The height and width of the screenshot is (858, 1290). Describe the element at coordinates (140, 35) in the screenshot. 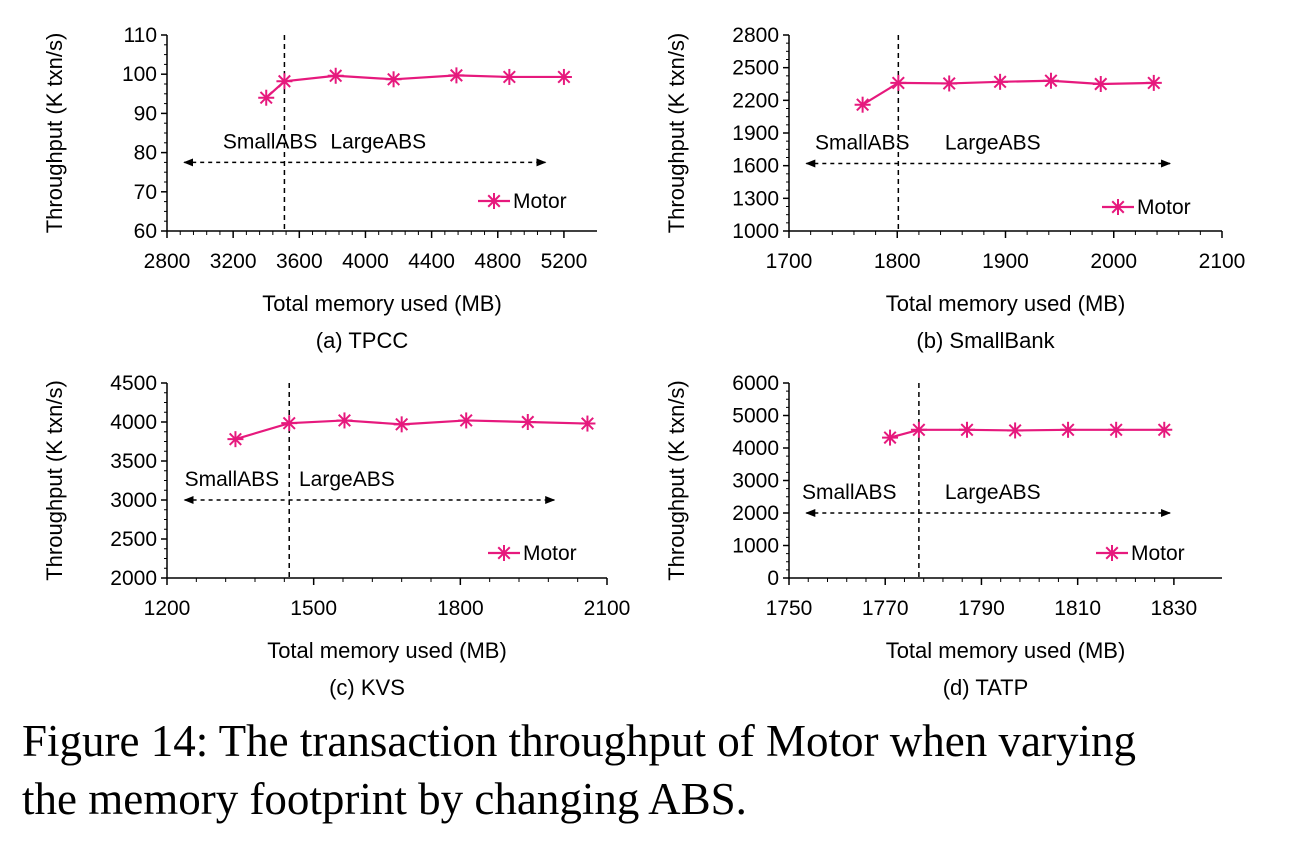

I see `y-tick-label: 110` at that location.